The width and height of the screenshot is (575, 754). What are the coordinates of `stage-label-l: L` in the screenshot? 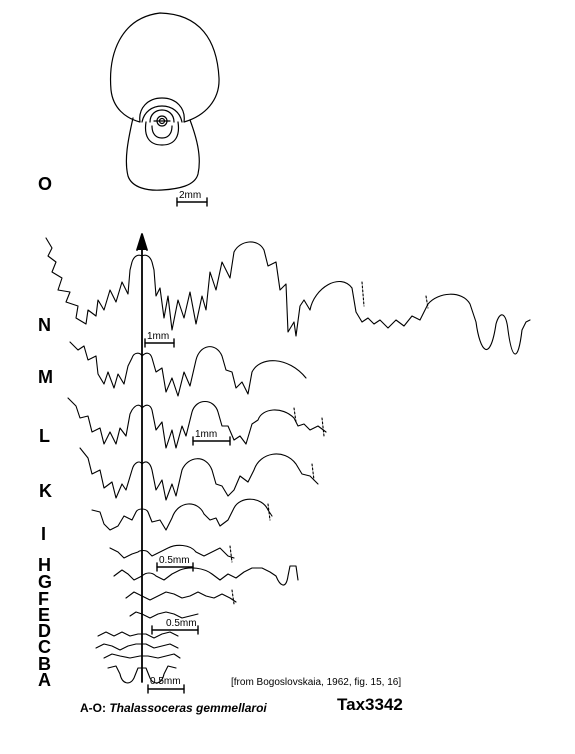 It's located at (44, 436).